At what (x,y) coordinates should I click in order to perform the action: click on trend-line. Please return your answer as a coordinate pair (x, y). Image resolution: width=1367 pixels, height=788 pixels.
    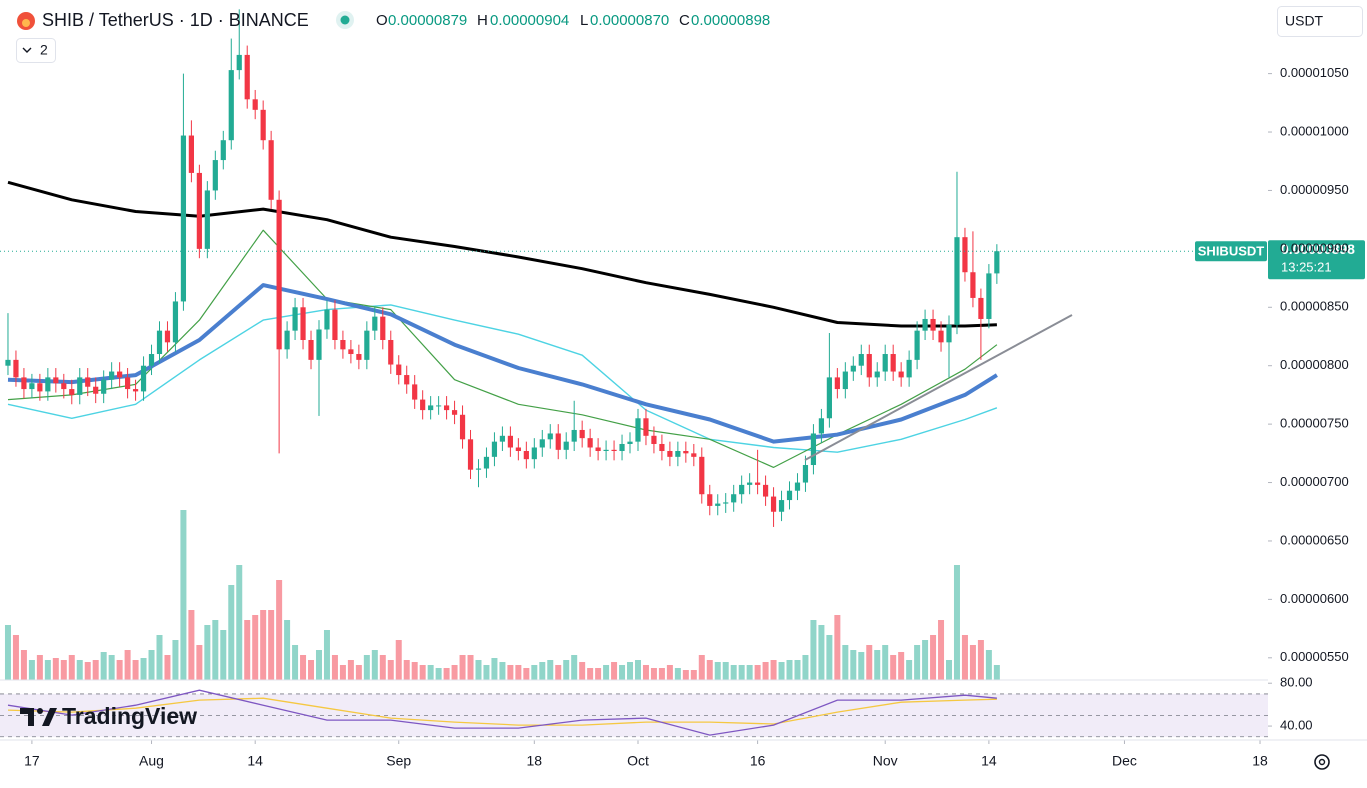
    Looking at the image, I should click on (938, 387).